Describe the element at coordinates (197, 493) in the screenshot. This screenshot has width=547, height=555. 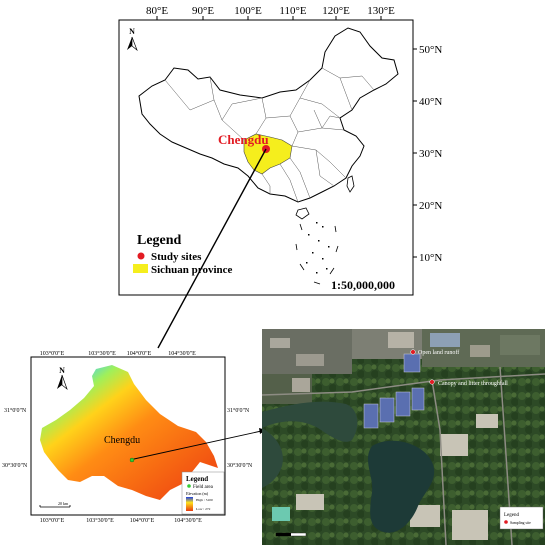
I see `legend-elevation: Elevation (m)` at that location.